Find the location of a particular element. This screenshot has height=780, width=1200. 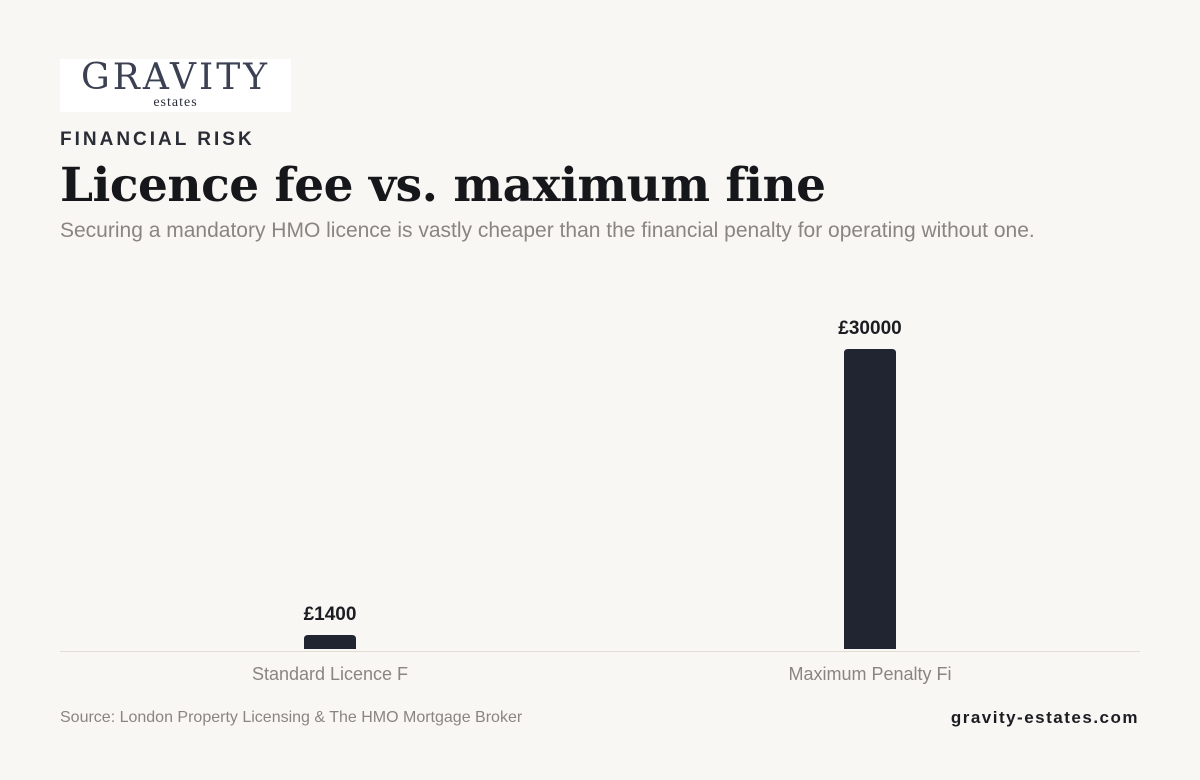

bar-value-label-1: £1400 is located at coordinates (330, 614).